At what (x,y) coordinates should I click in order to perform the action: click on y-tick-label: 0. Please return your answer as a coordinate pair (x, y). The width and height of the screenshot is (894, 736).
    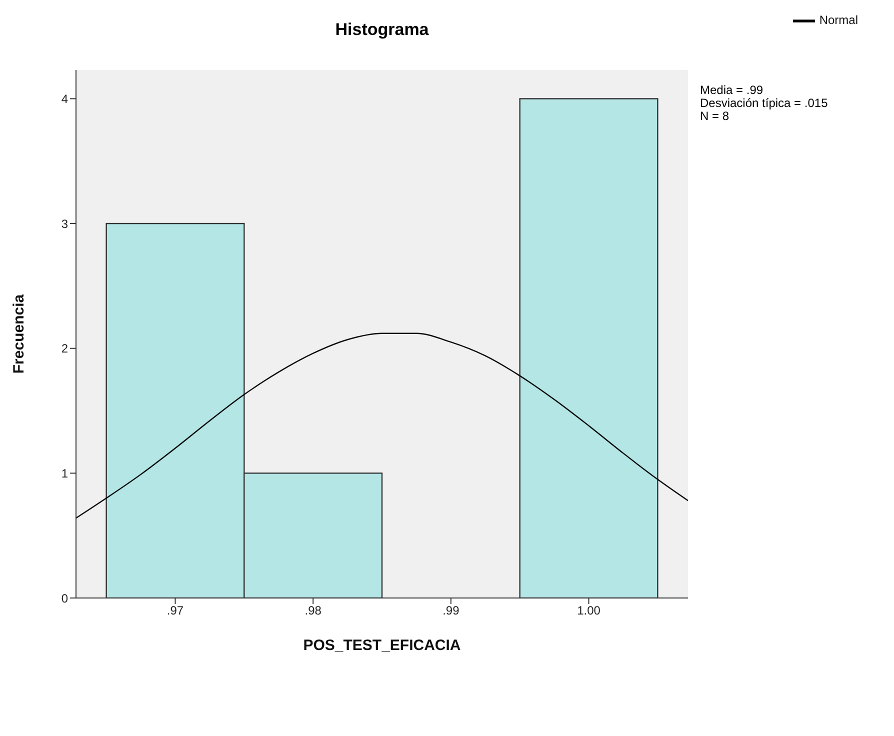
    Looking at the image, I should click on (64, 598).